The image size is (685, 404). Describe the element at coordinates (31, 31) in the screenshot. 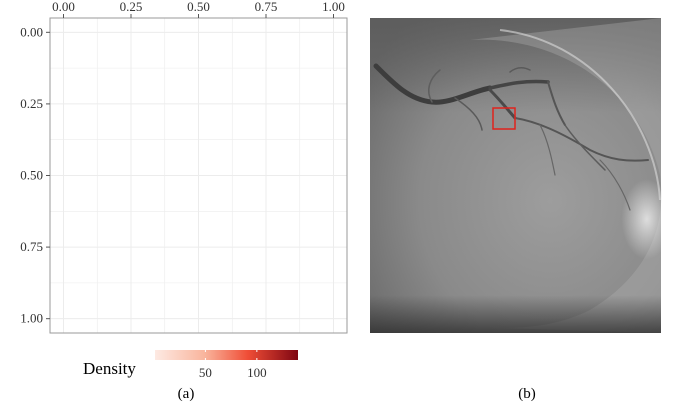

I see `y-tick-label: 0.00` at that location.